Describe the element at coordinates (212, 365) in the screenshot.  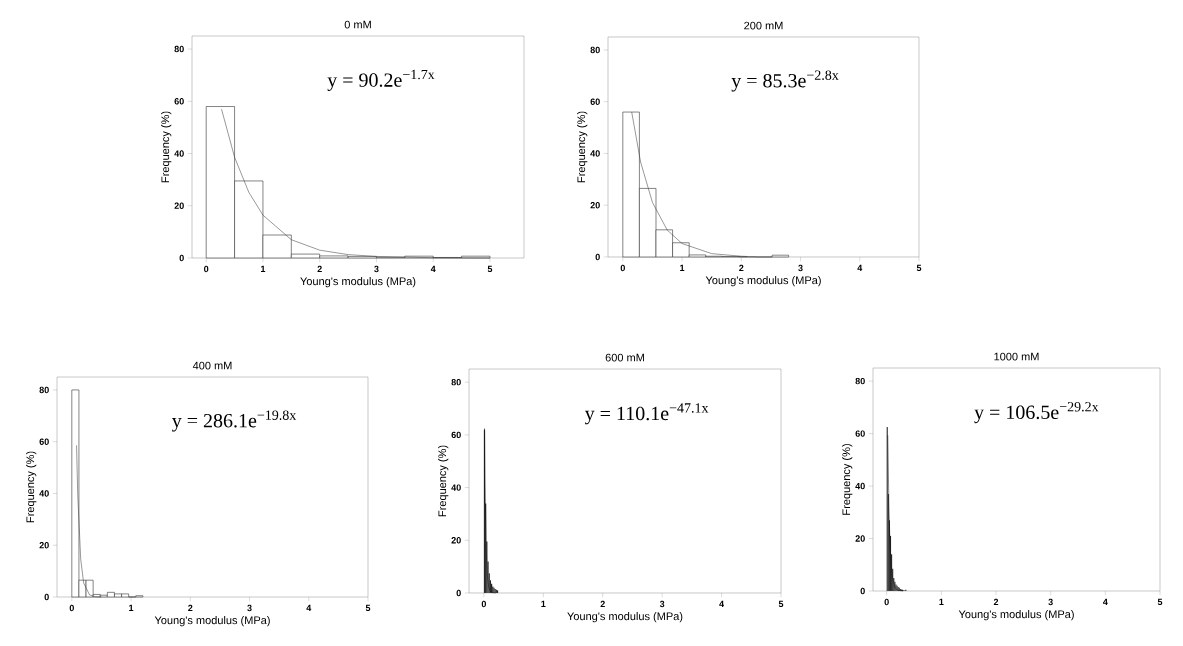
I see `chart-title: 400 mM` at that location.